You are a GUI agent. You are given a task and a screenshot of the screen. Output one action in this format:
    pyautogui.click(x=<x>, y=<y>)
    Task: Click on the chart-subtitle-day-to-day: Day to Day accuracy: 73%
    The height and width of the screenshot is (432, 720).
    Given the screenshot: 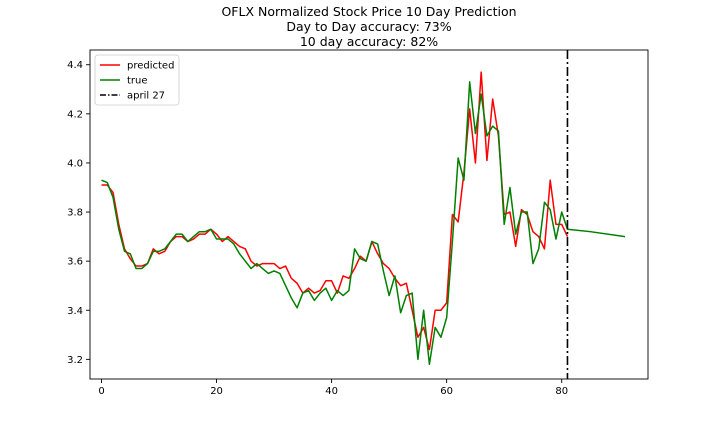 What is the action you would take?
    pyautogui.click(x=368, y=26)
    